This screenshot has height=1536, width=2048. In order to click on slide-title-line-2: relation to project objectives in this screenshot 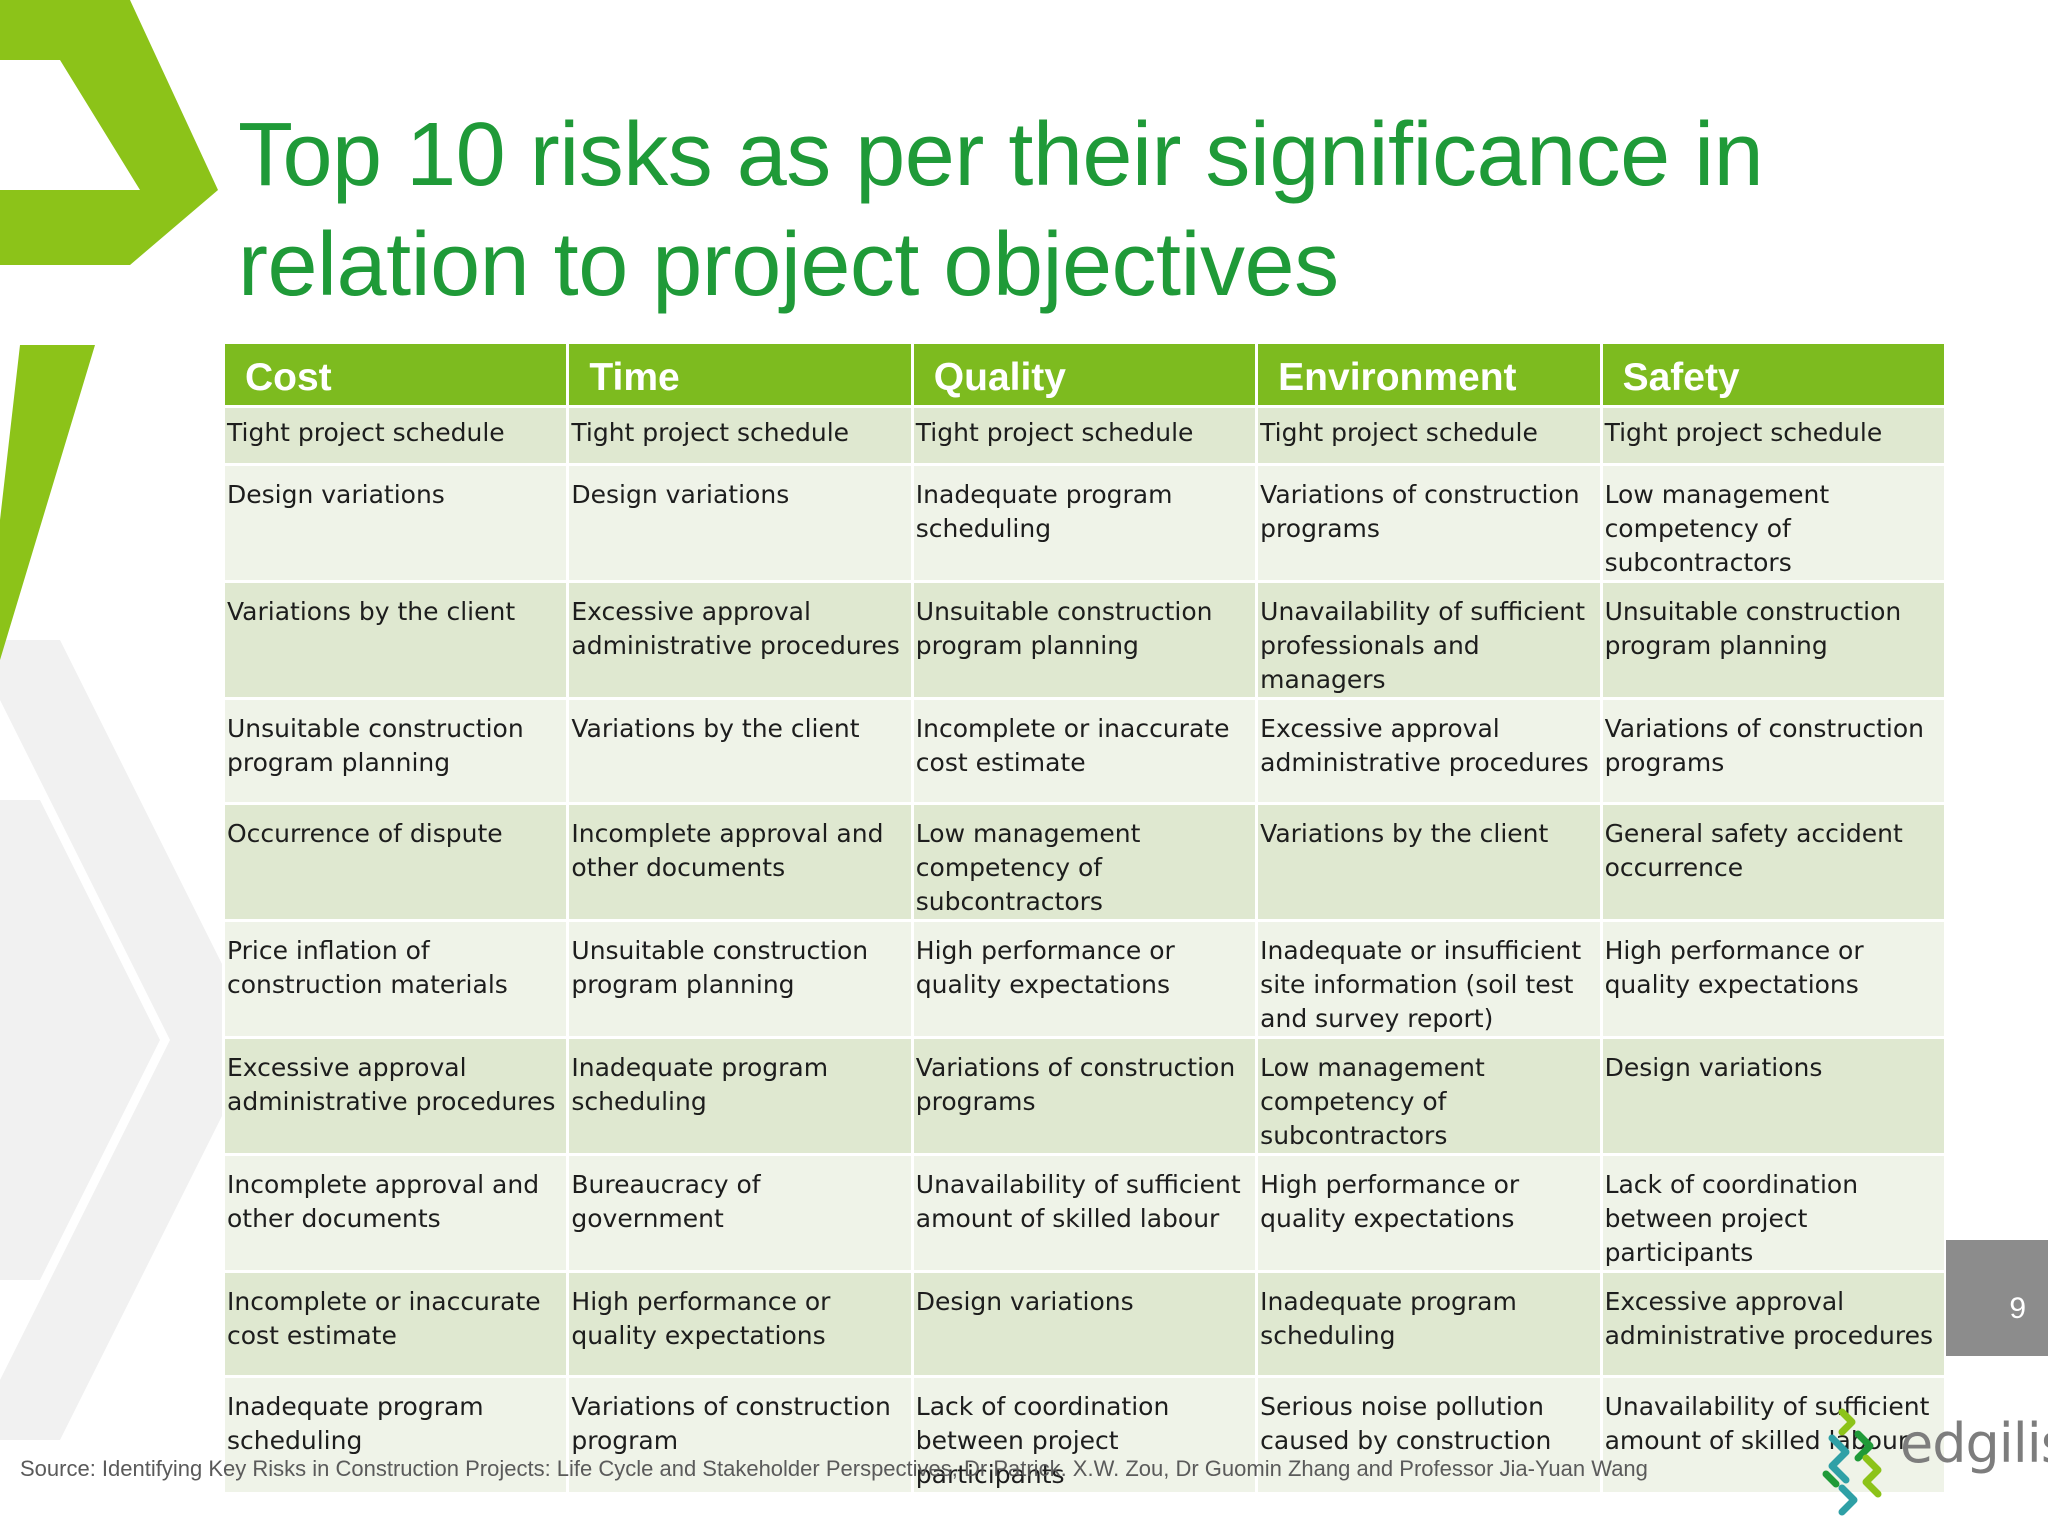, I will do `click(788, 265)`.